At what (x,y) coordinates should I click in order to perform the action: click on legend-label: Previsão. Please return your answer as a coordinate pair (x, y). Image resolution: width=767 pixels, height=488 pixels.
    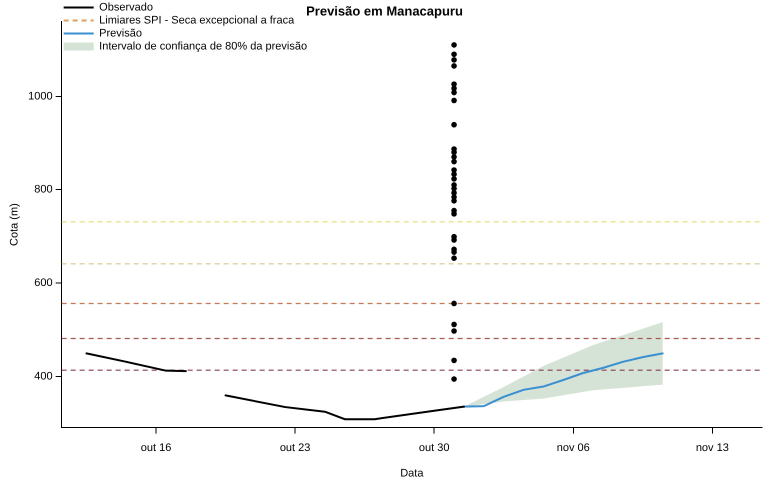
    Looking at the image, I should click on (120, 34).